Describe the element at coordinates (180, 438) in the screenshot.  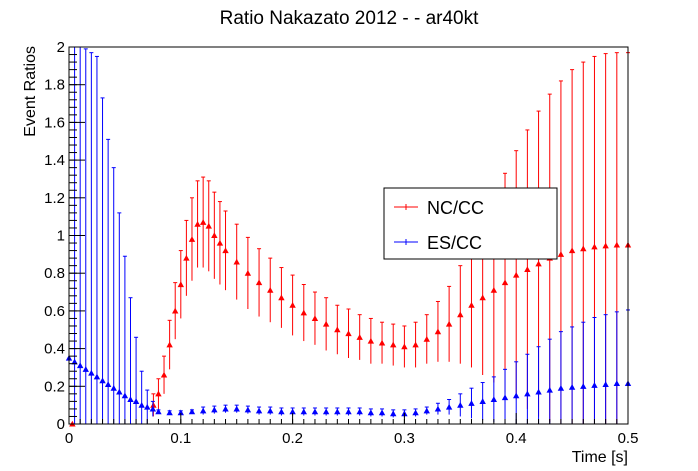
I see `x-tick-label: 0.1` at that location.